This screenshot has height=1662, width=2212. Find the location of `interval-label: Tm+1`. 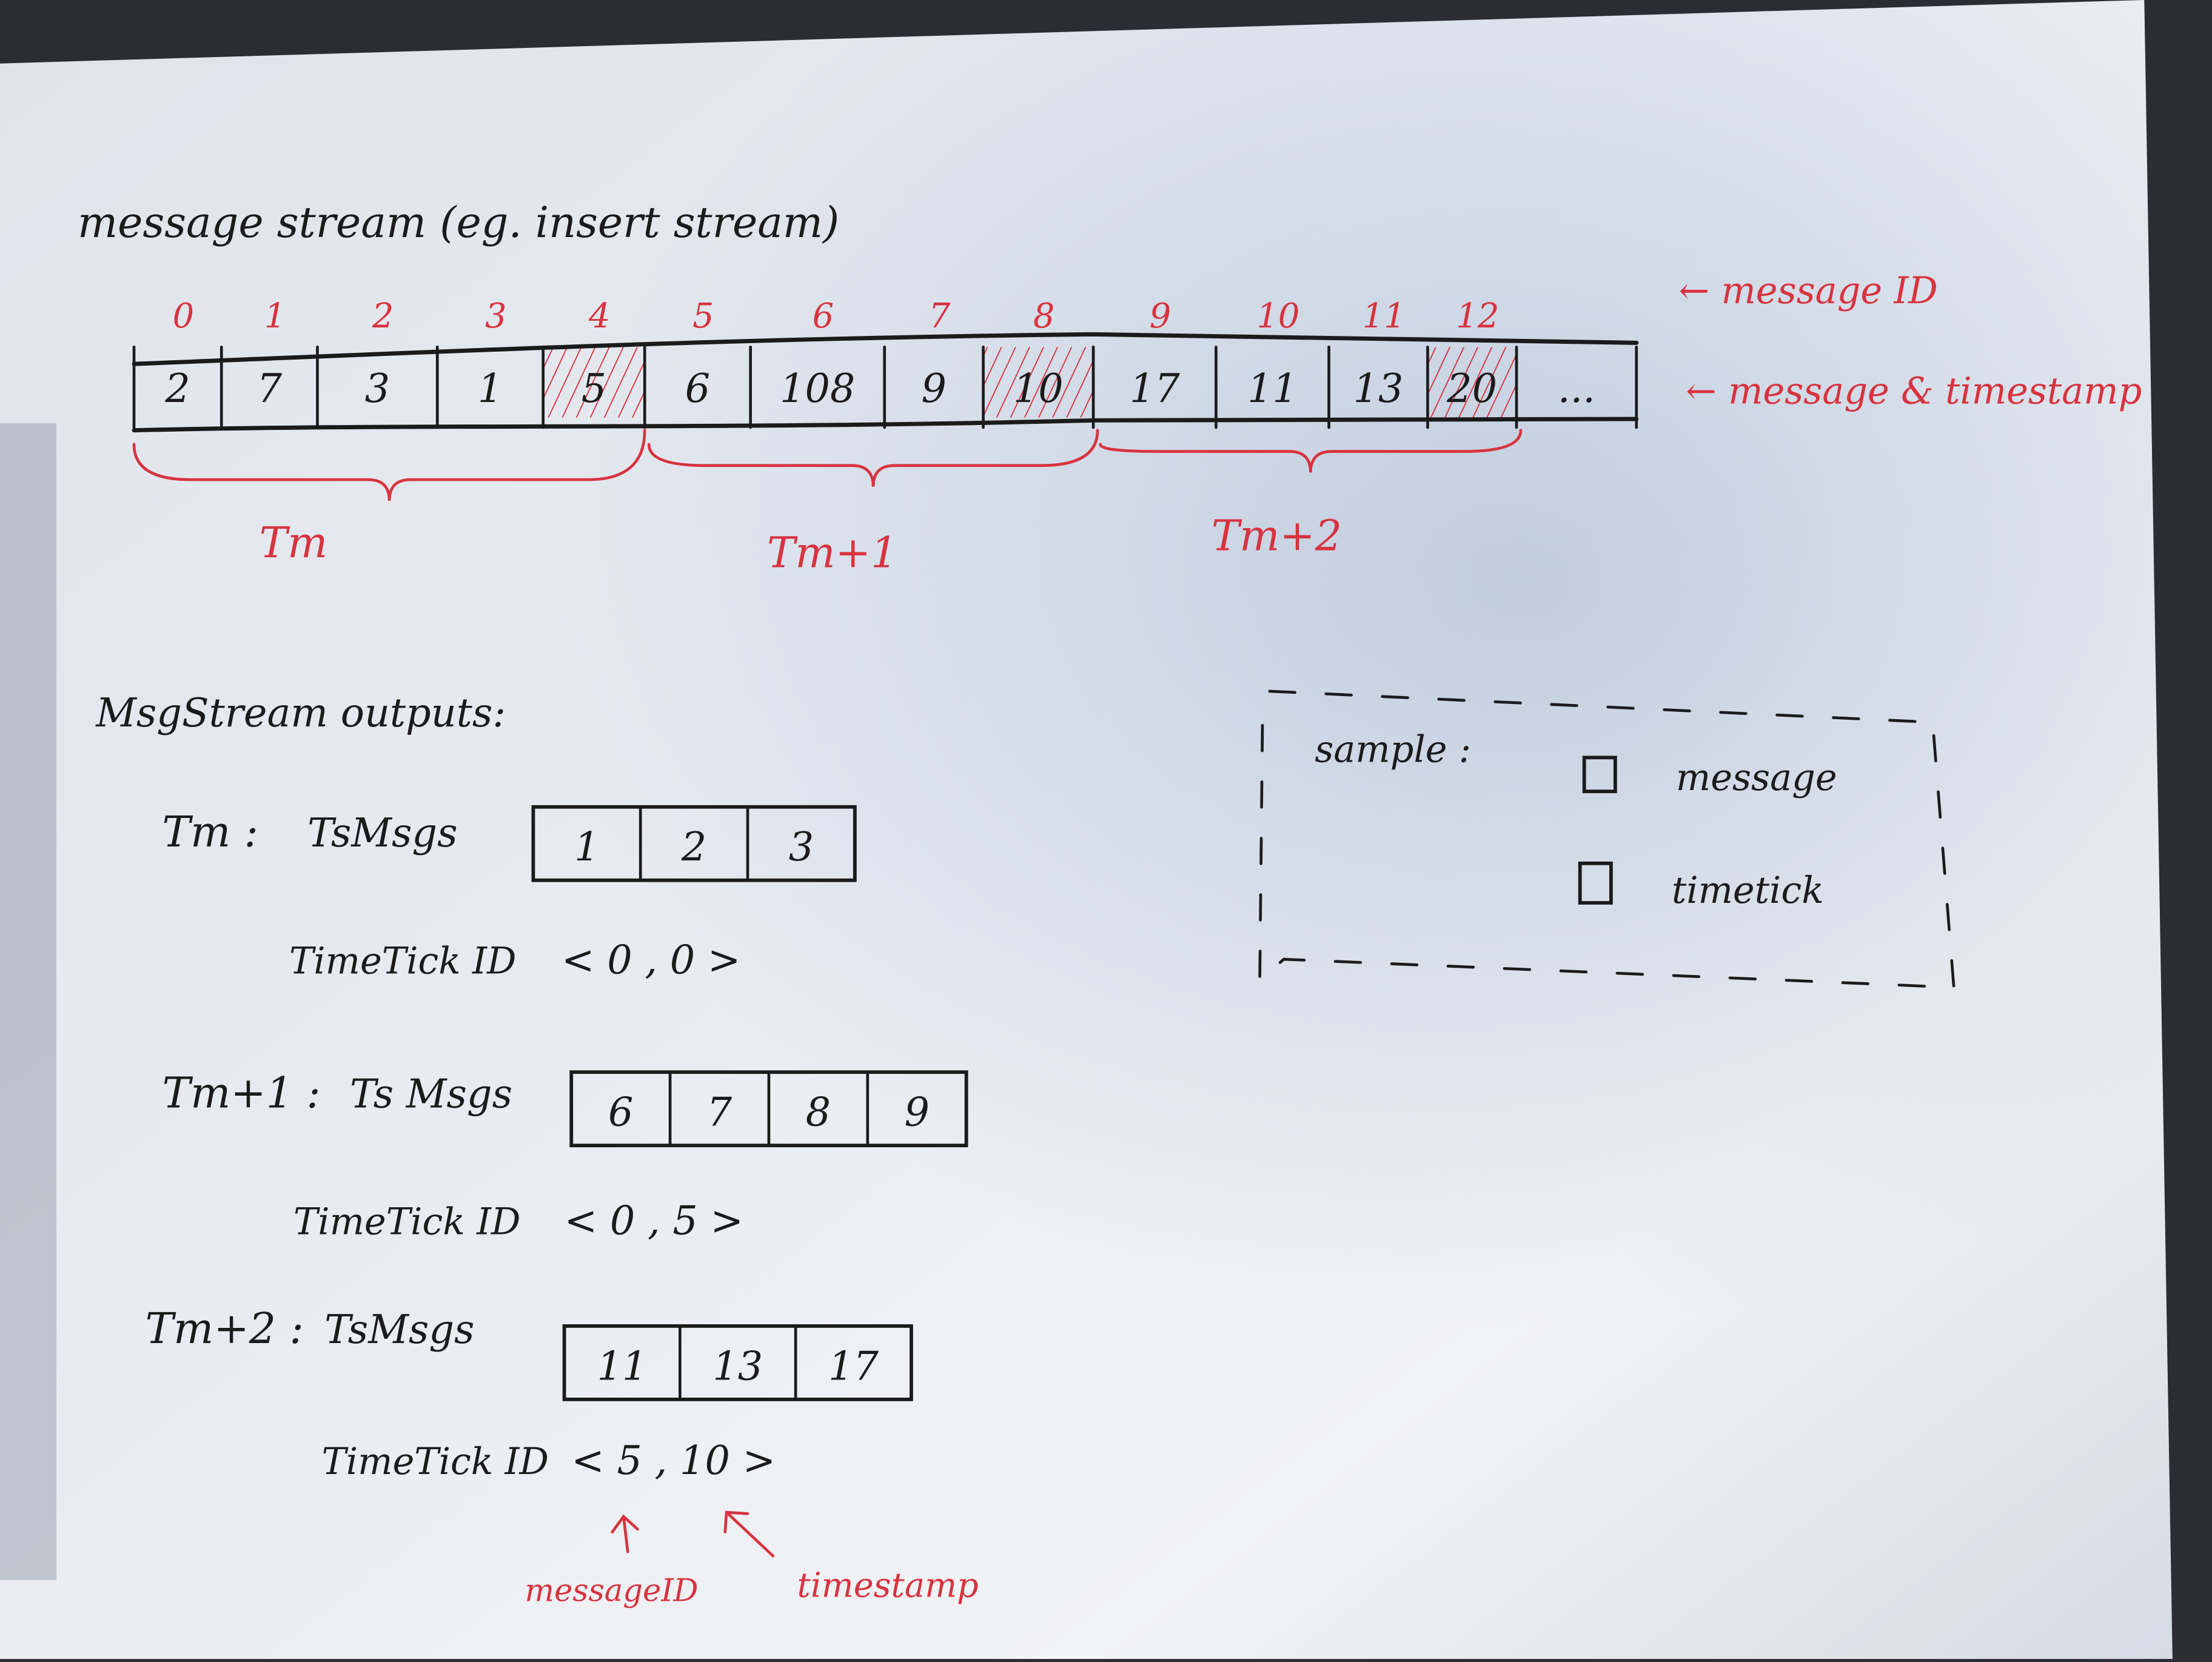

interval-label: Tm+1 is located at coordinates (832, 552).